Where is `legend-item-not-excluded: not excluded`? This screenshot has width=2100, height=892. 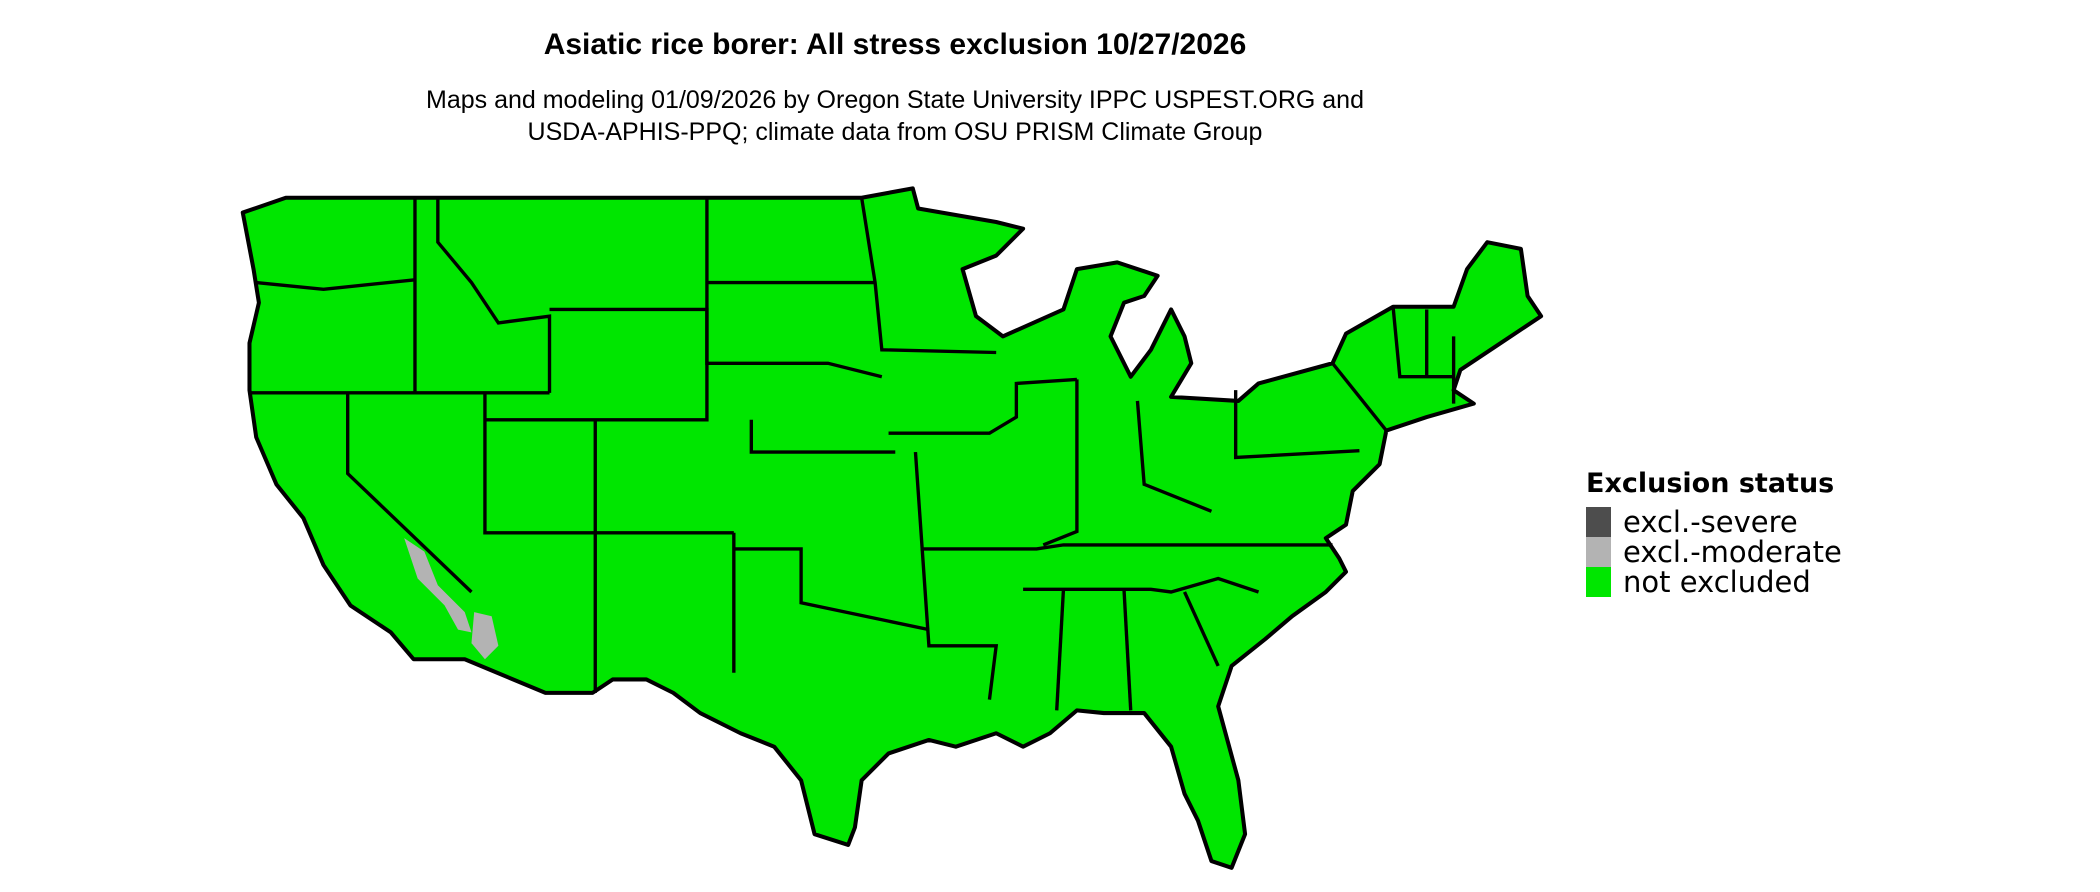
legend-item-not-excluded: not excluded is located at coordinates (1714, 582).